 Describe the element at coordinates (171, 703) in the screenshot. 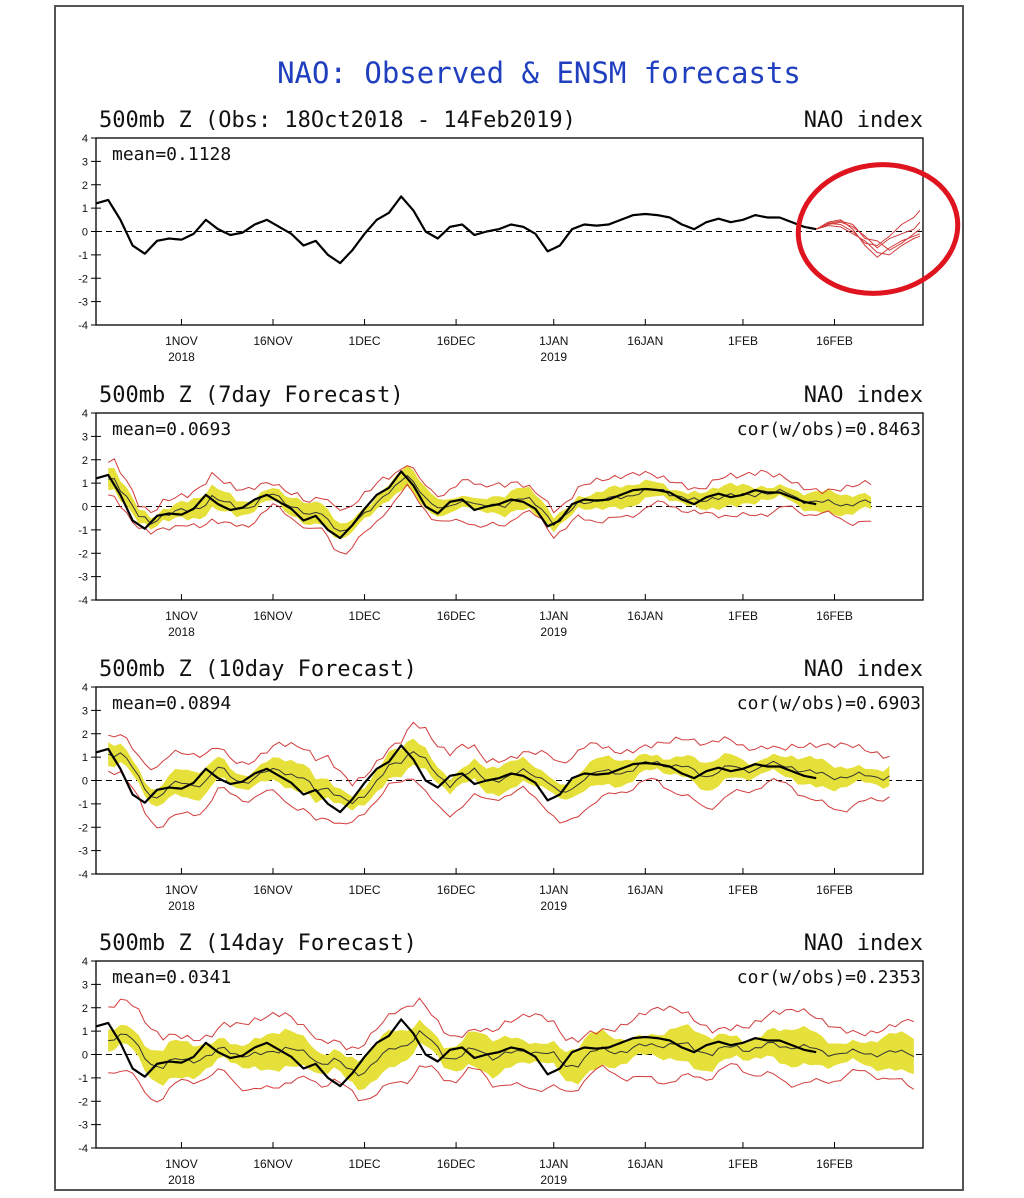

I see `mean-stat: mean=0.0894` at that location.